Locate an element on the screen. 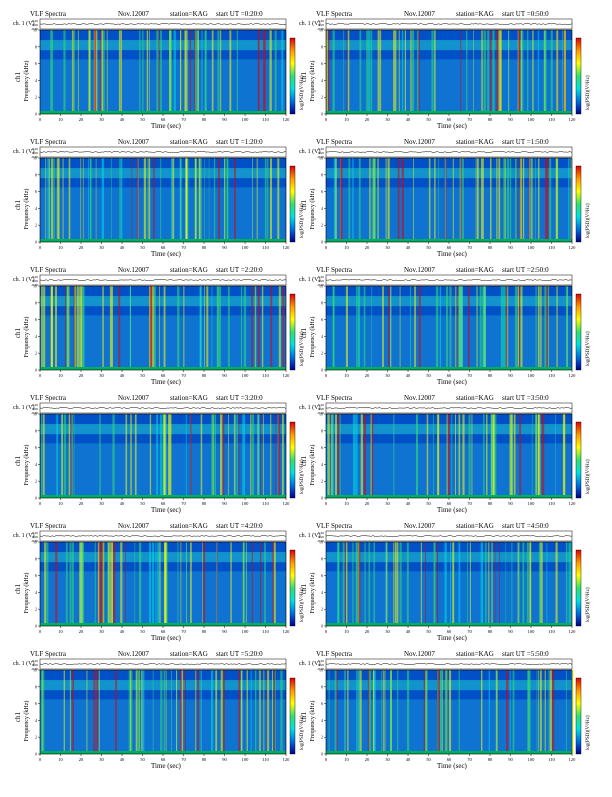 This screenshot has width=612, height=797. time-tick-label: 70 is located at coordinates (469, 631).